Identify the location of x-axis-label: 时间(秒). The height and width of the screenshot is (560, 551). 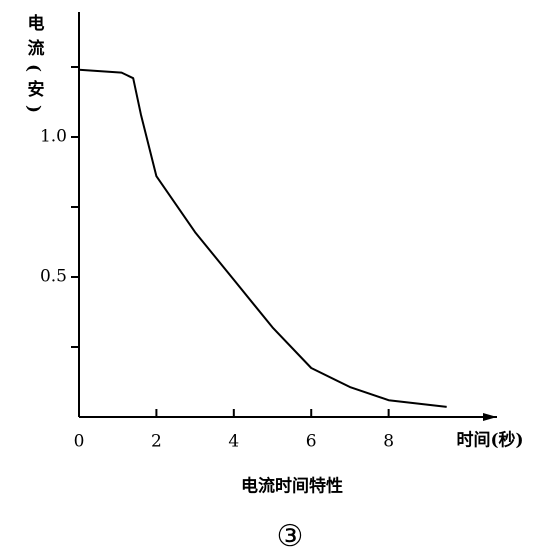
(489, 440).